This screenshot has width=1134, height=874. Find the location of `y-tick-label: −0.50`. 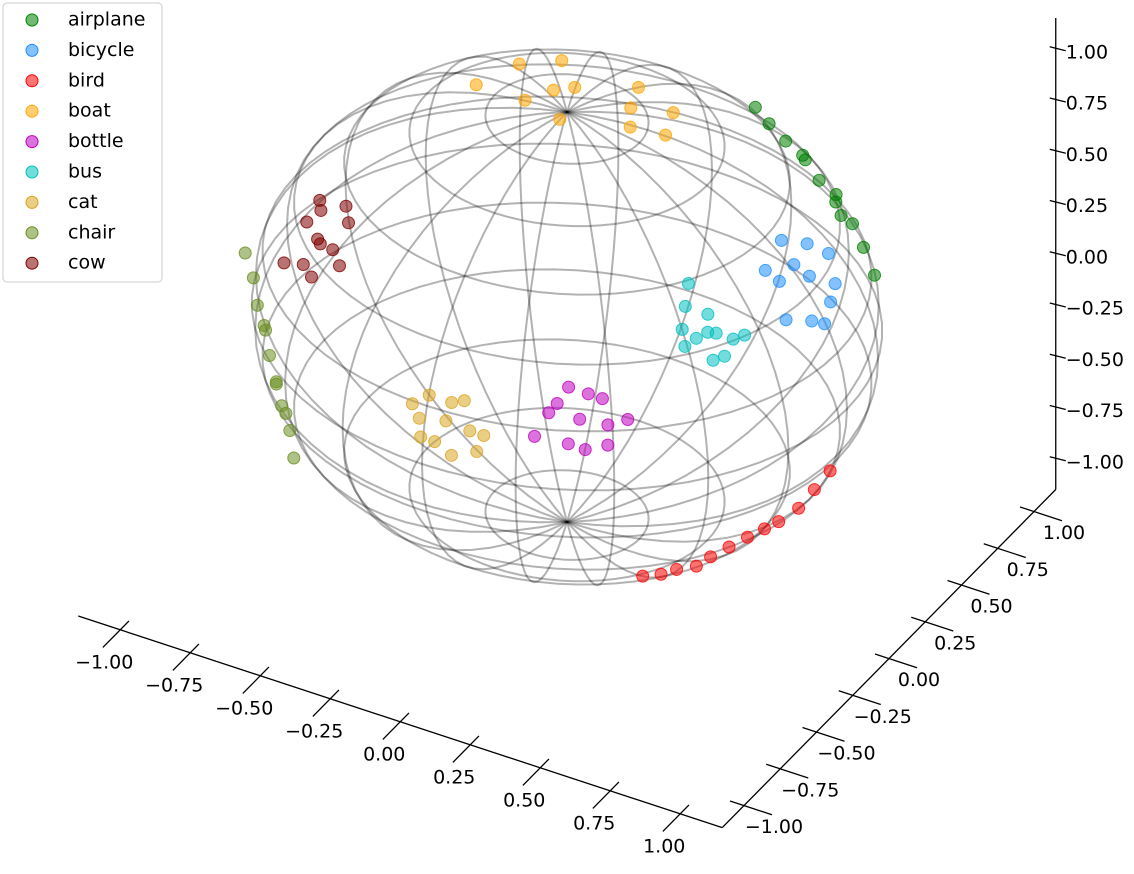

y-tick-label: −0.50 is located at coordinates (846, 754).